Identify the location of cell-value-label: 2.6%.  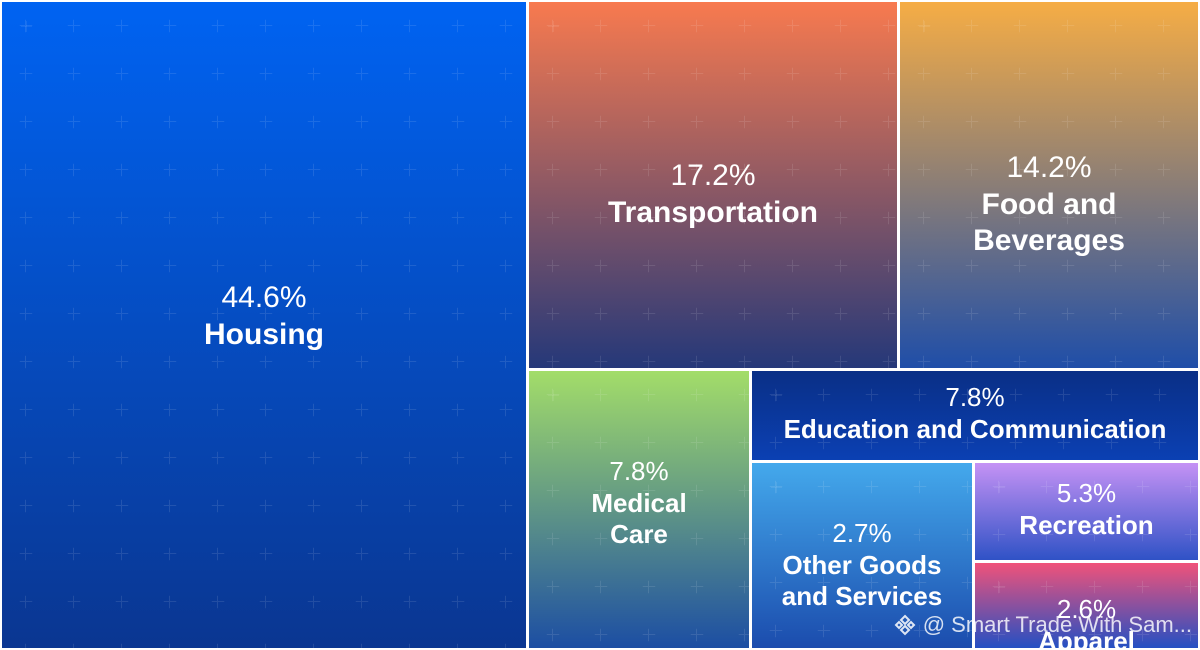
(1086, 608).